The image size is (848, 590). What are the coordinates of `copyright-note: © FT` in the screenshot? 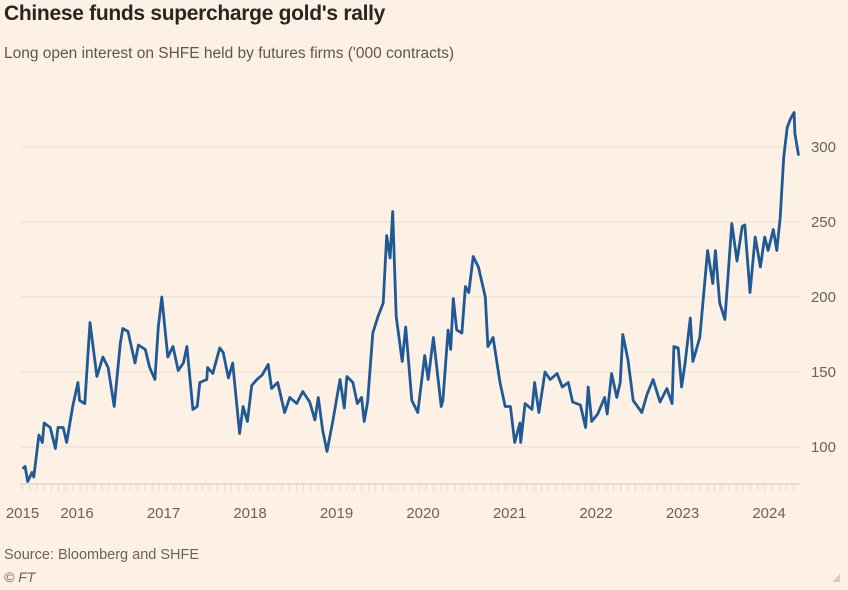 It's located at (20, 577).